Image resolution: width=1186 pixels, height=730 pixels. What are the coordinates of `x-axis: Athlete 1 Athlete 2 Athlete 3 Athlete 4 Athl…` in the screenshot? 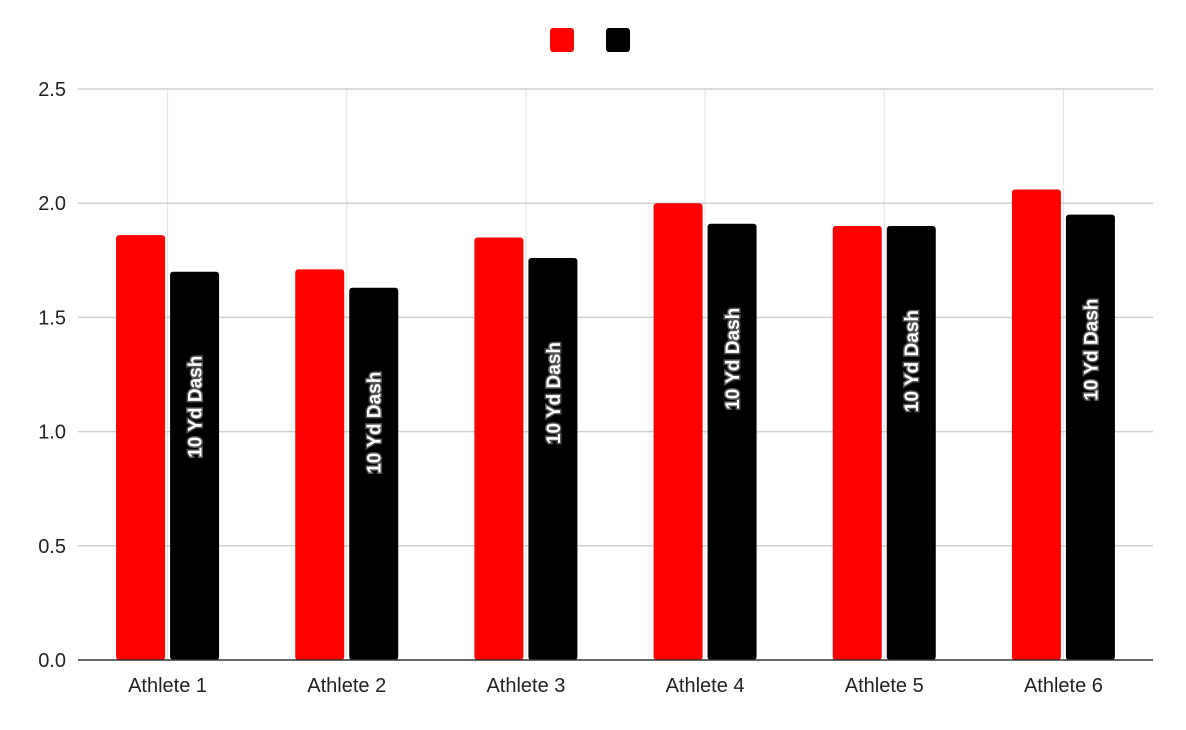 It's located at (615, 686).